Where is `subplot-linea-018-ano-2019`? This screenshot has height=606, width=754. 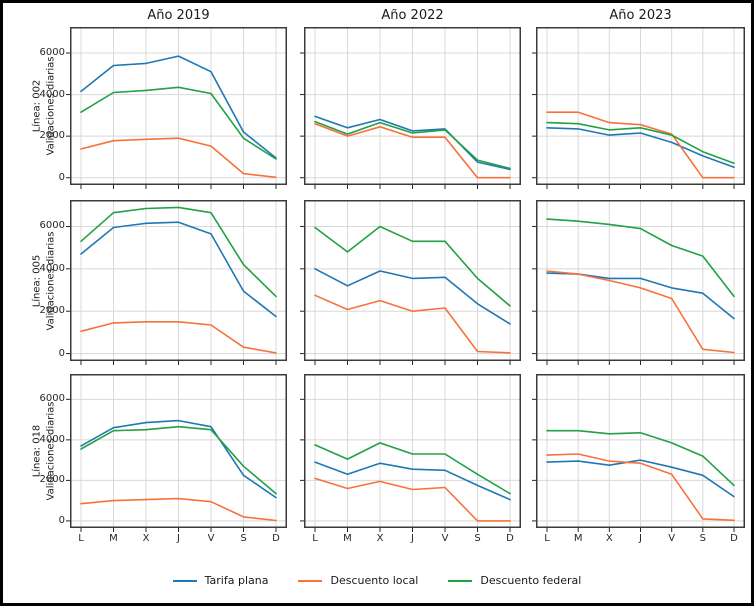 subplot-linea-018-ano-2019 is located at coordinates (176, 453).